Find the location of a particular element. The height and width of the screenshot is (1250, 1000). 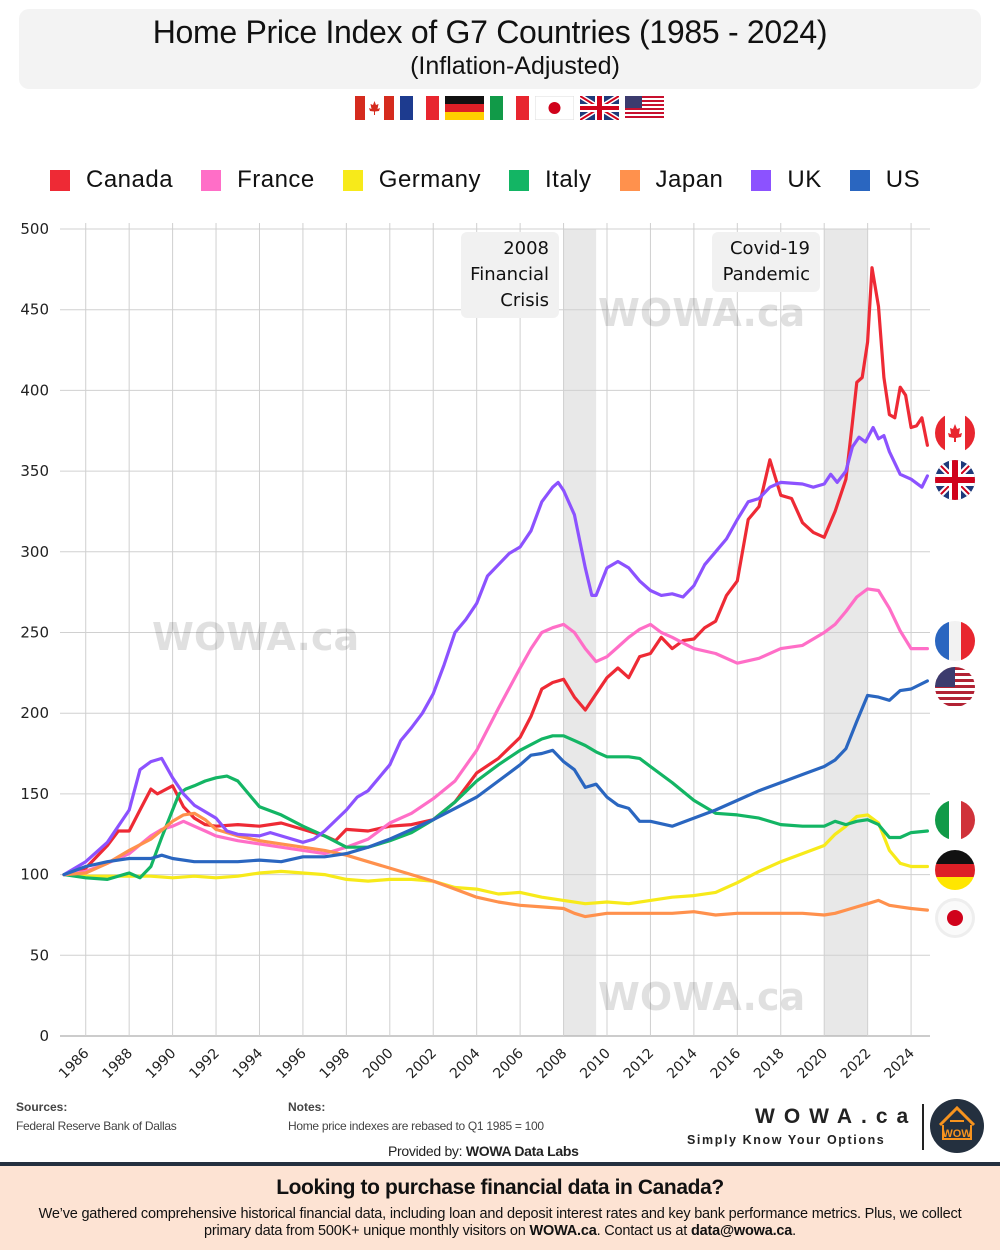

annotation-label: Covid-19 is located at coordinates (770, 248).